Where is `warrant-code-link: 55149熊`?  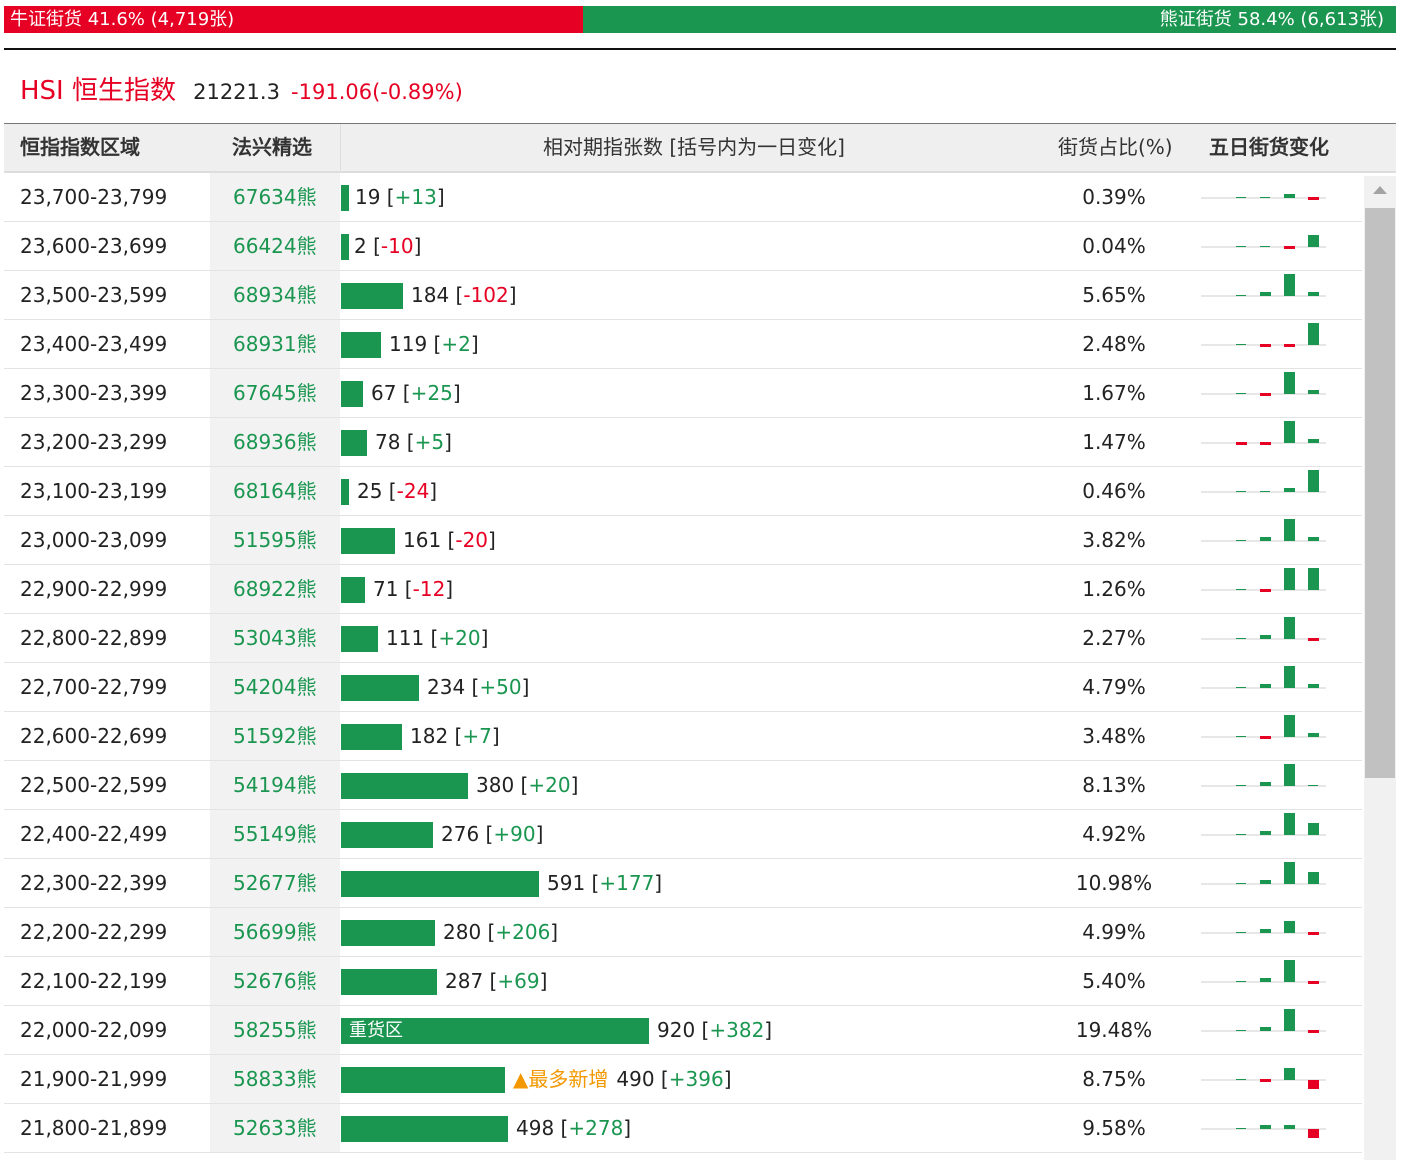
warrant-code-link: 55149熊 is located at coordinates (275, 834).